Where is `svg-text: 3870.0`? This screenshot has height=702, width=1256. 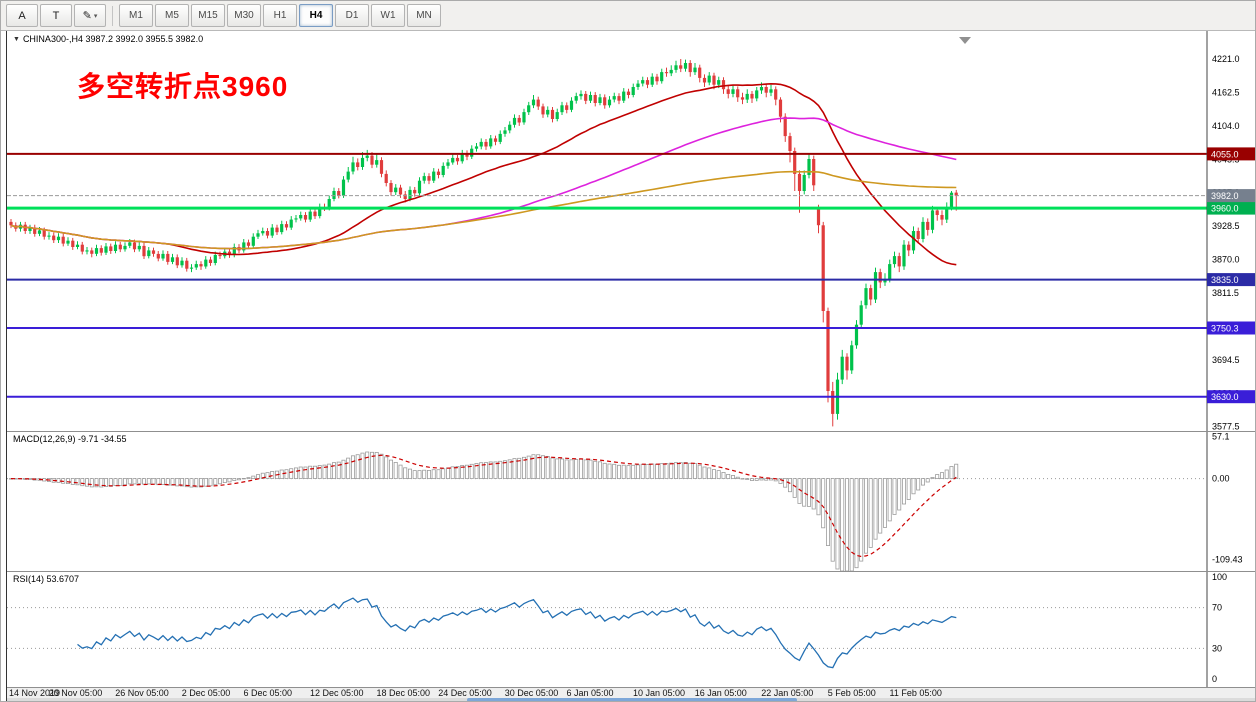
svg-text: 3870.0 is located at coordinates (1226, 260).